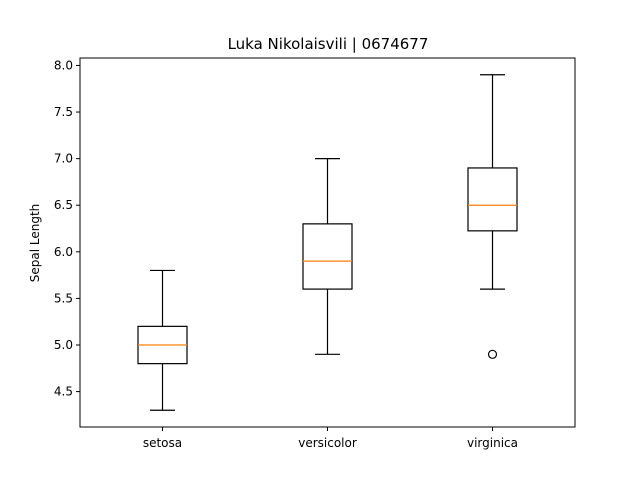  I want to click on box-virginica, so click(492, 199).